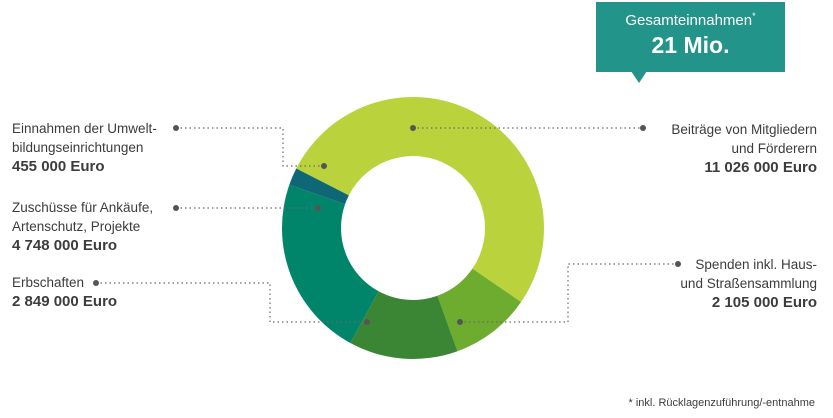 The height and width of the screenshot is (418, 833). I want to click on label-amount: 455 000 Euro, so click(58, 166).